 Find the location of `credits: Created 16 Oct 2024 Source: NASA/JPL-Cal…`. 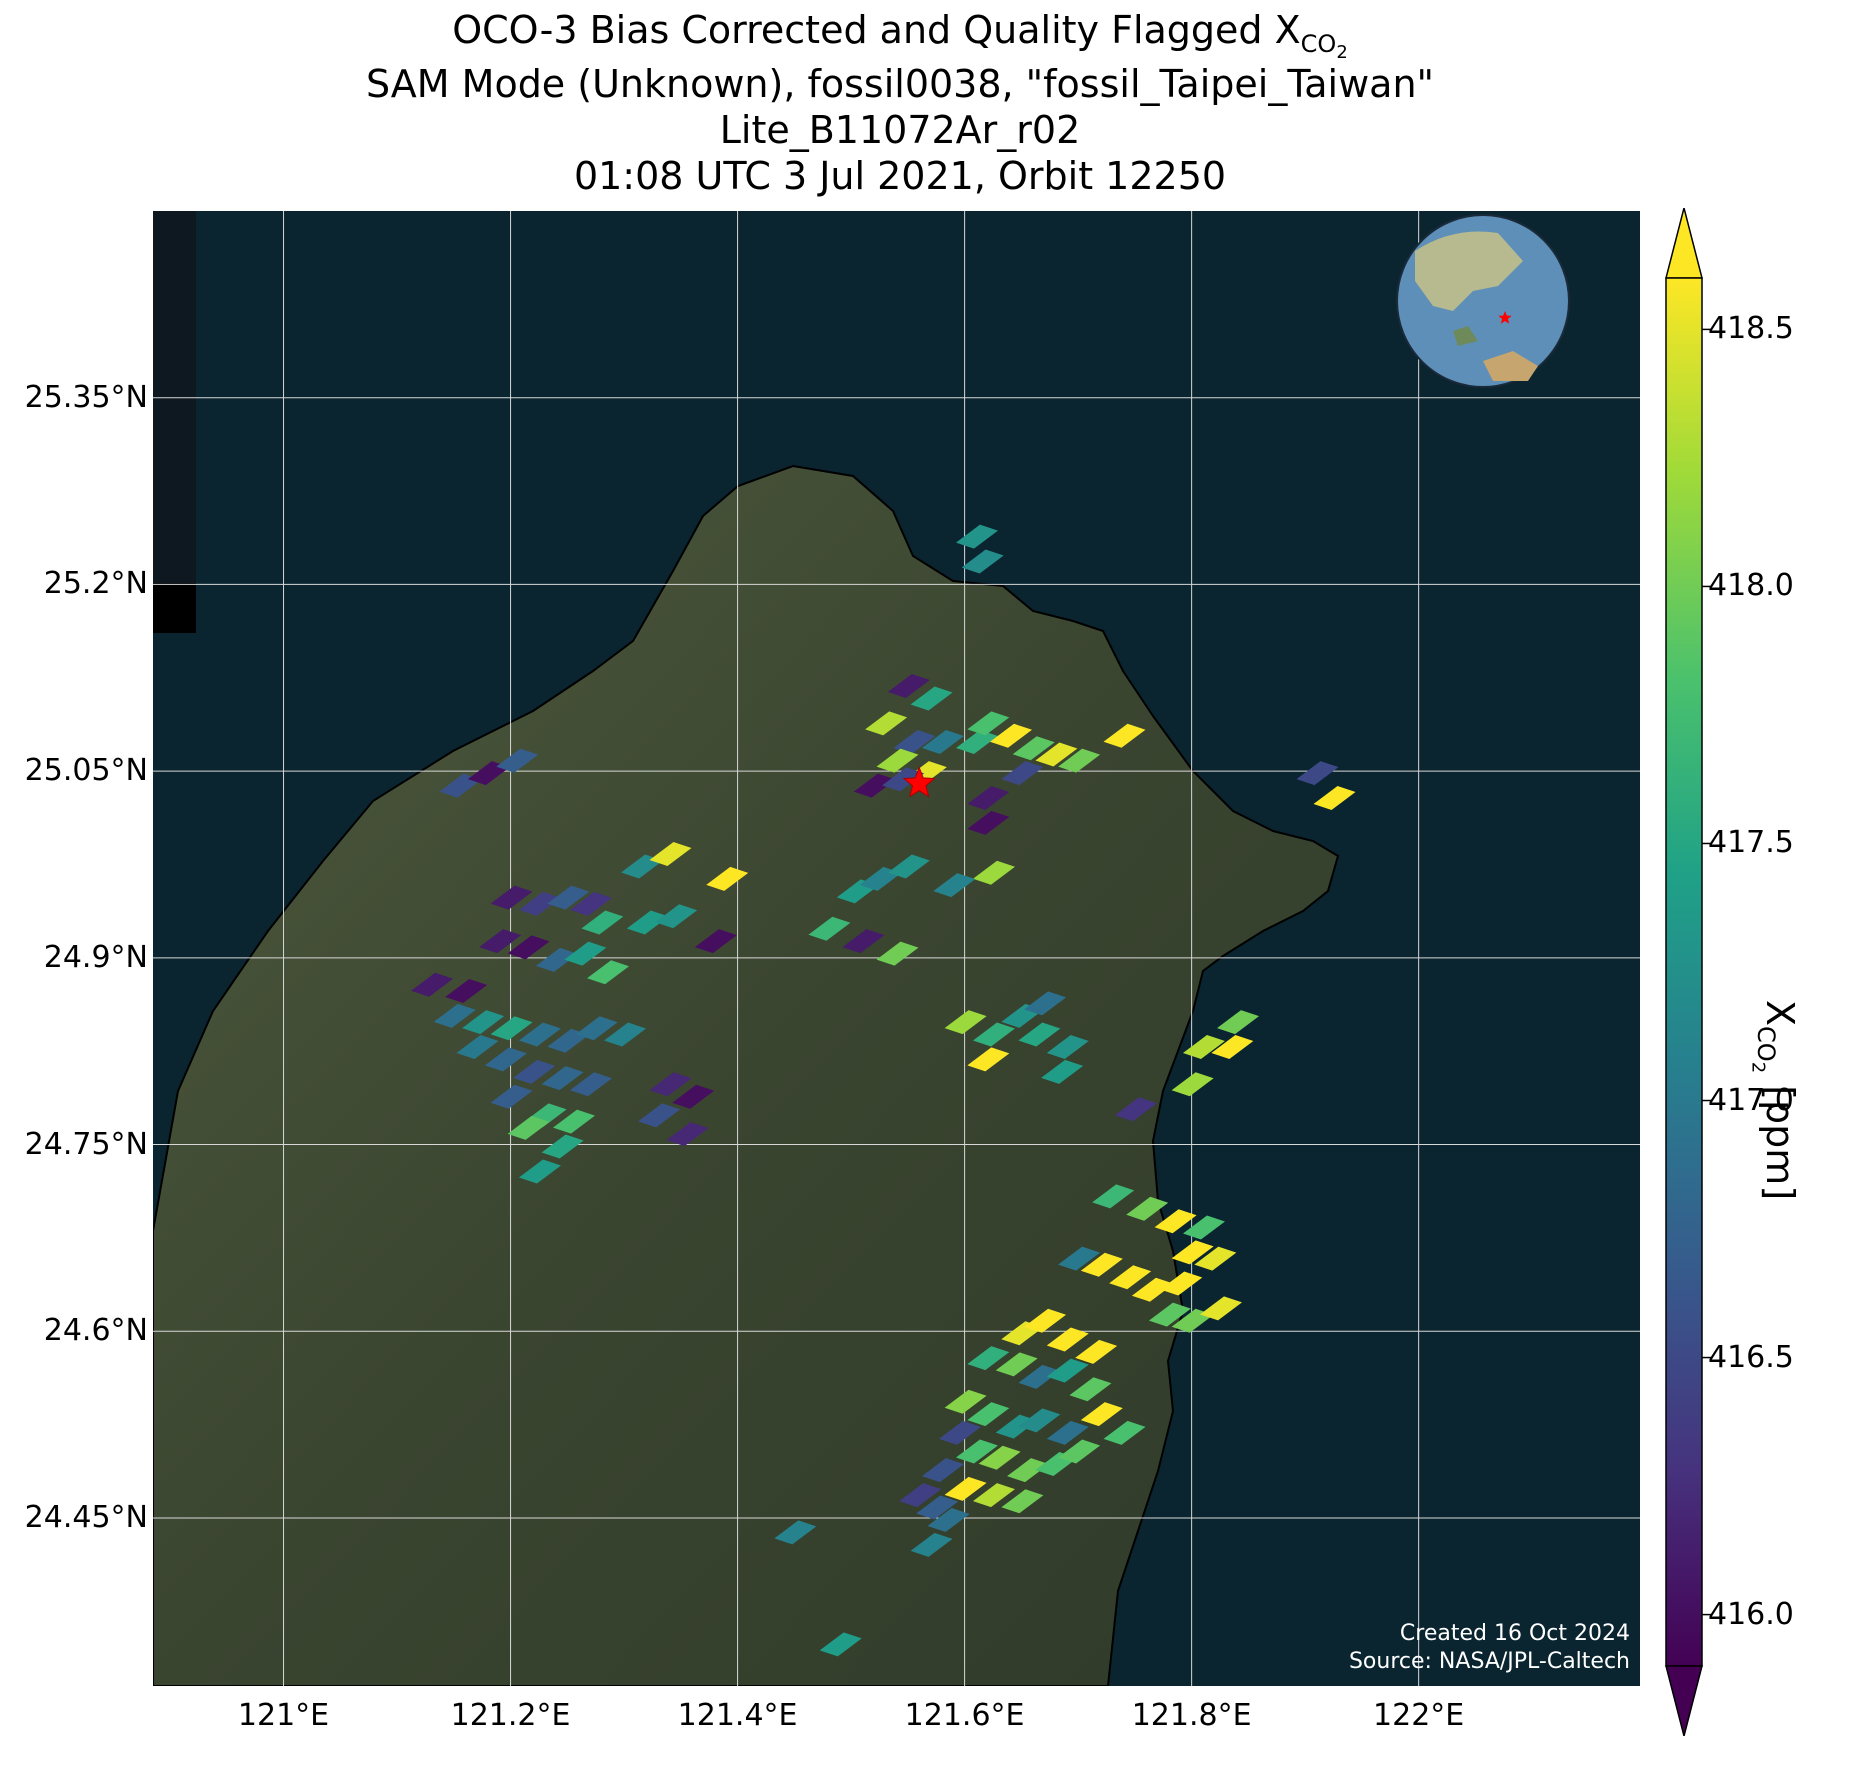

credits: Created 16 Oct 2024 Source: NASA/JPL-Cal… is located at coordinates (1489, 1648).